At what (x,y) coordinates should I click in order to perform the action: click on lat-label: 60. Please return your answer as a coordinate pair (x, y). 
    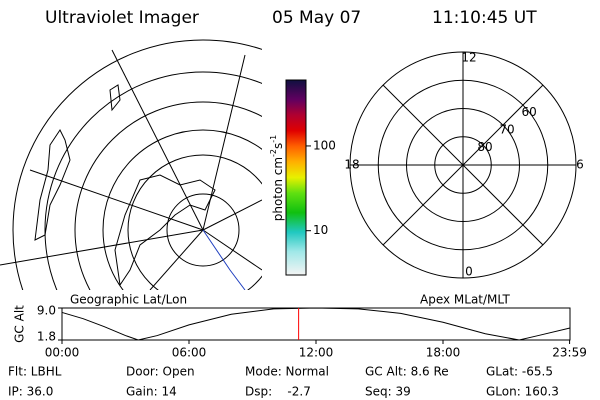
    Looking at the image, I should click on (528, 112).